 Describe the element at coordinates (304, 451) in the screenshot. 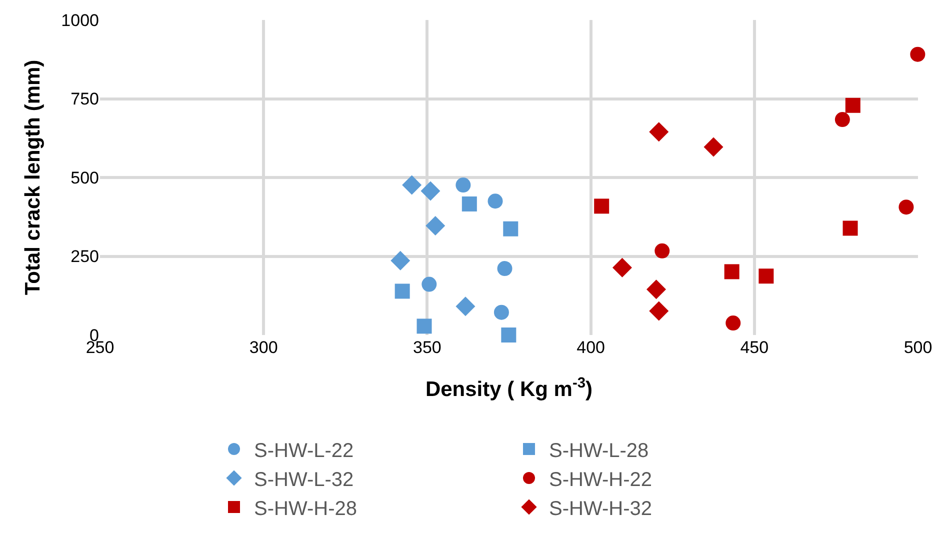

I see `legend-label: S-HW-L-22` at that location.